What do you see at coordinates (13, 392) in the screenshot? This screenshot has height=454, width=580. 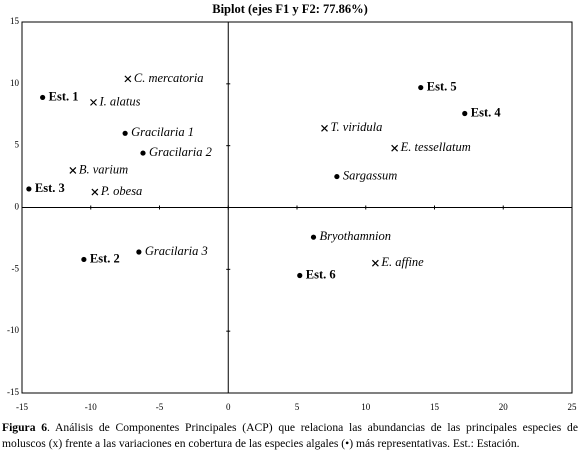 I see `y-tick-label: -15` at bounding box center [13, 392].